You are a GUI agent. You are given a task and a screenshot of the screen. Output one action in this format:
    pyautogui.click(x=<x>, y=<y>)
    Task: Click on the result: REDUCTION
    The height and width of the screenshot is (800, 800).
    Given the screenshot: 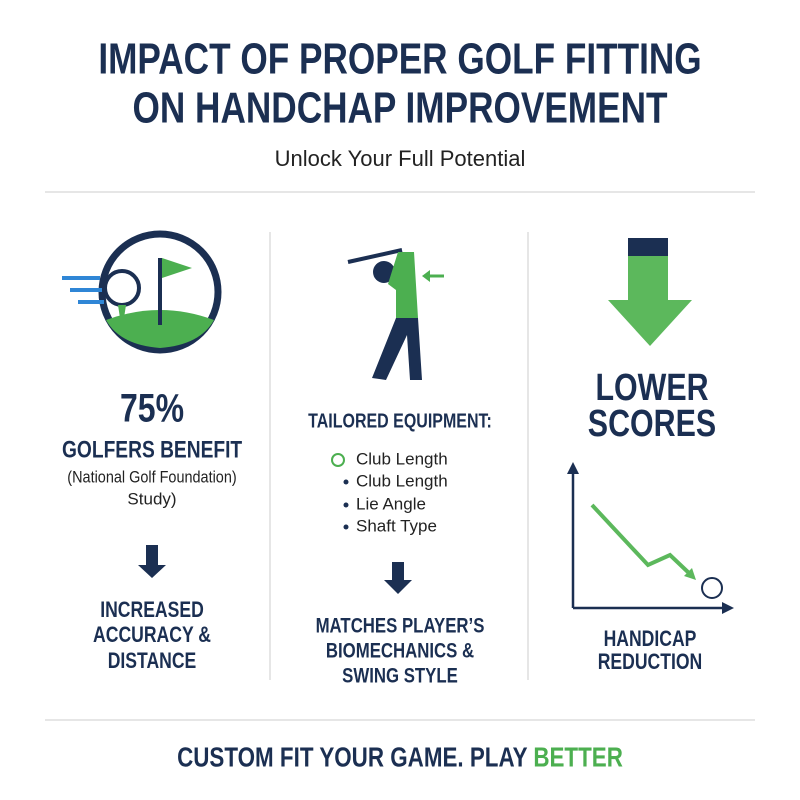 What is the action you would take?
    pyautogui.click(x=650, y=662)
    